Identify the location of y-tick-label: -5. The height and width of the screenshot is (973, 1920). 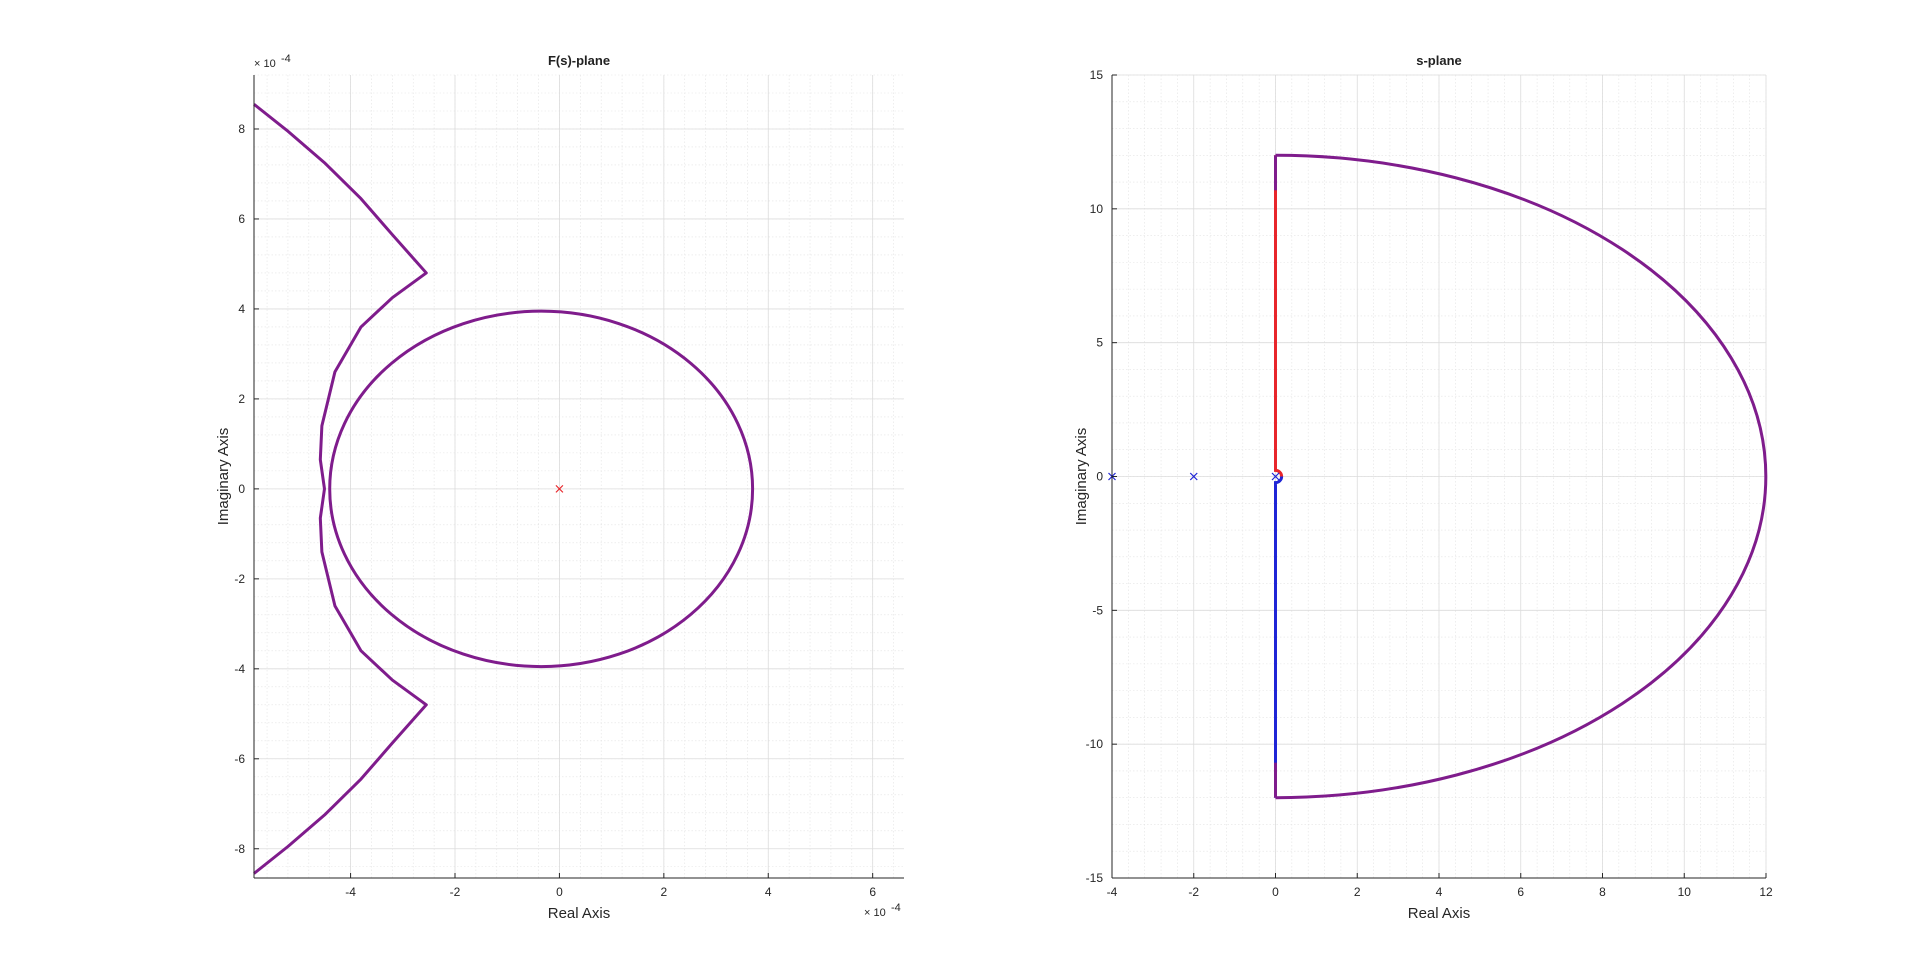
(1097, 610).